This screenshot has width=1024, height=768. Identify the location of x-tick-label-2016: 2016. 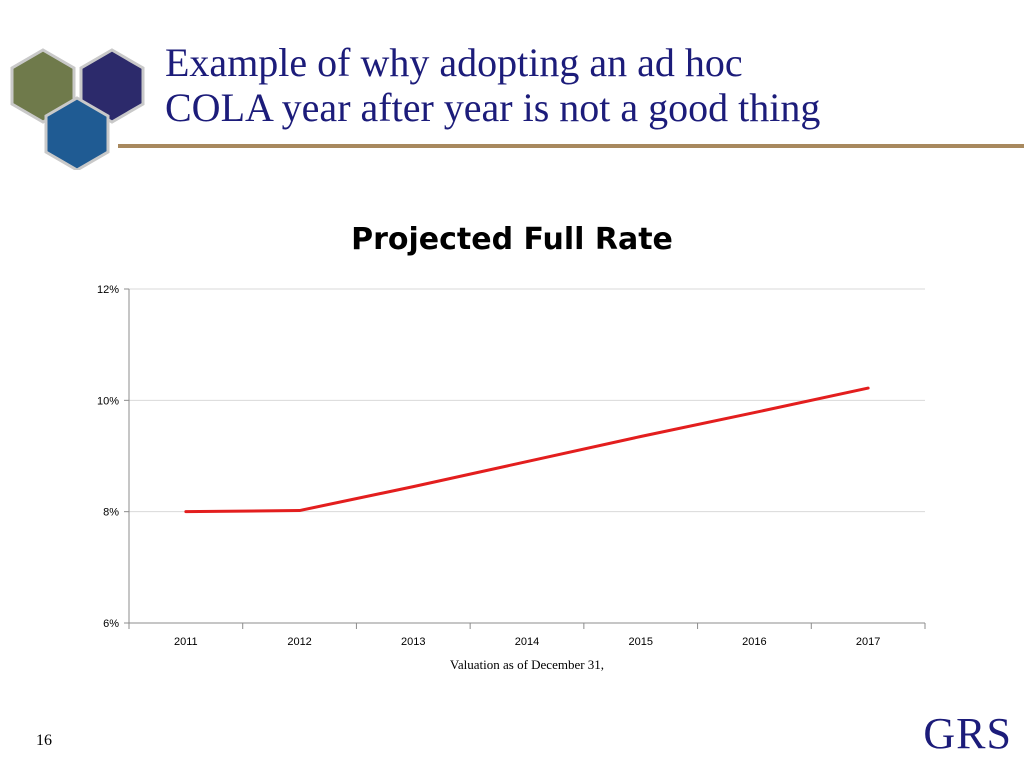
(754, 642).